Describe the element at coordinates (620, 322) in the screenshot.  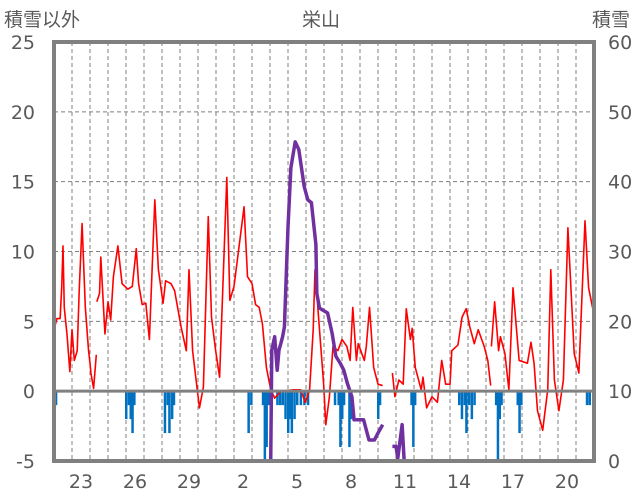
I see `y-right-tick-label: 20` at that location.